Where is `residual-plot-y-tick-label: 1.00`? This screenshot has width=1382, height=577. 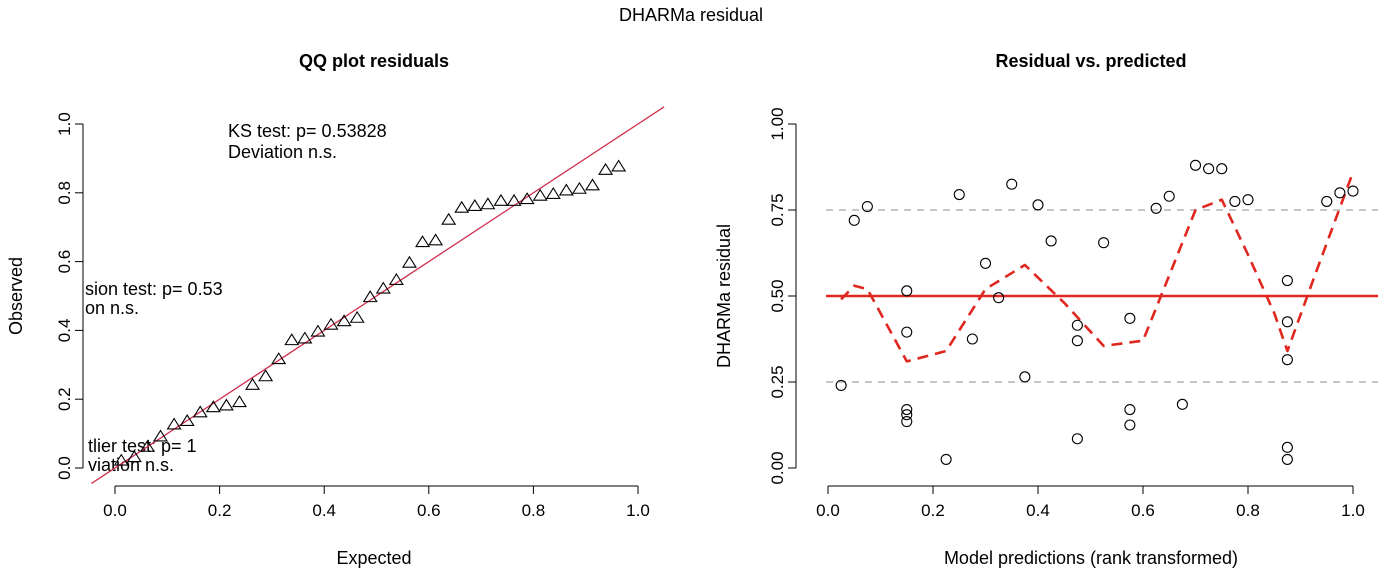 residual-plot-y-tick-label: 1.00 is located at coordinates (777, 123).